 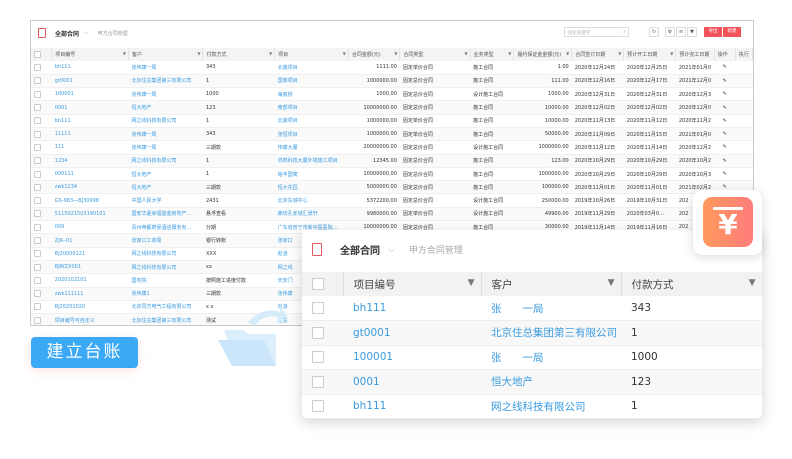 I want to click on table-row: 0001 恒大地产 123, so click(x=532, y=382).